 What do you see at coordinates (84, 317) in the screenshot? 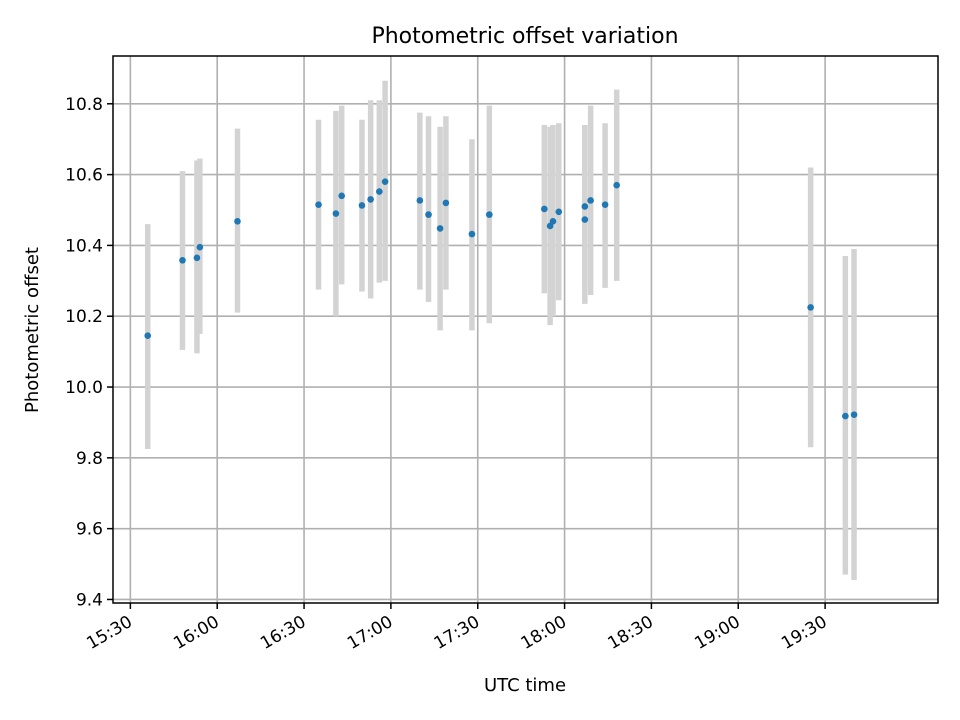
I see `y-tick-label: 10.2` at bounding box center [84, 317].